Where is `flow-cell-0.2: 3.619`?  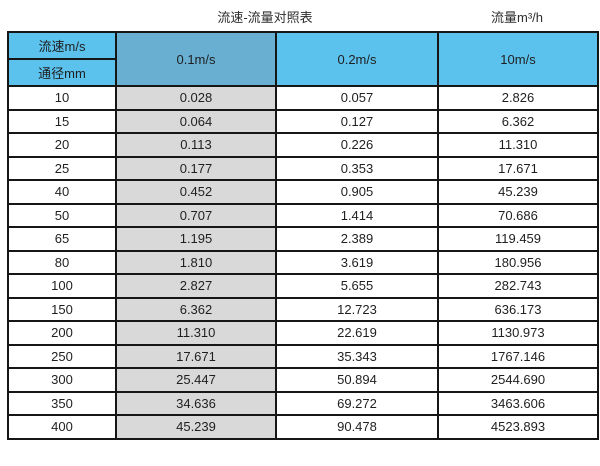
flow-cell-0.2: 3.619 is located at coordinates (357, 262).